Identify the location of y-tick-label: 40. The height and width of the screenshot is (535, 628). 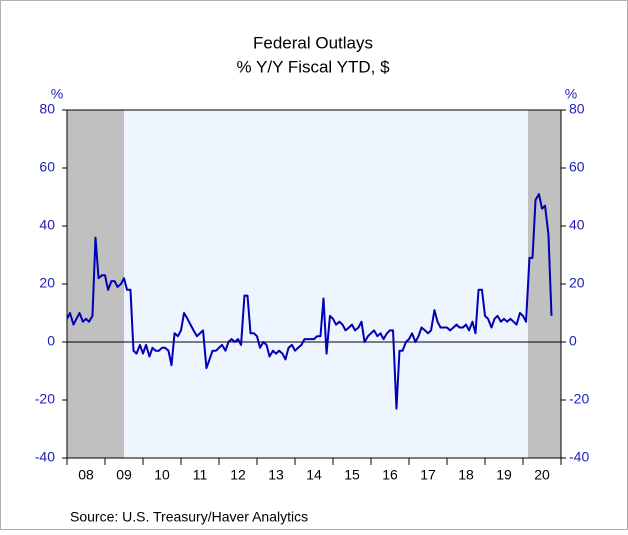
(47, 225).